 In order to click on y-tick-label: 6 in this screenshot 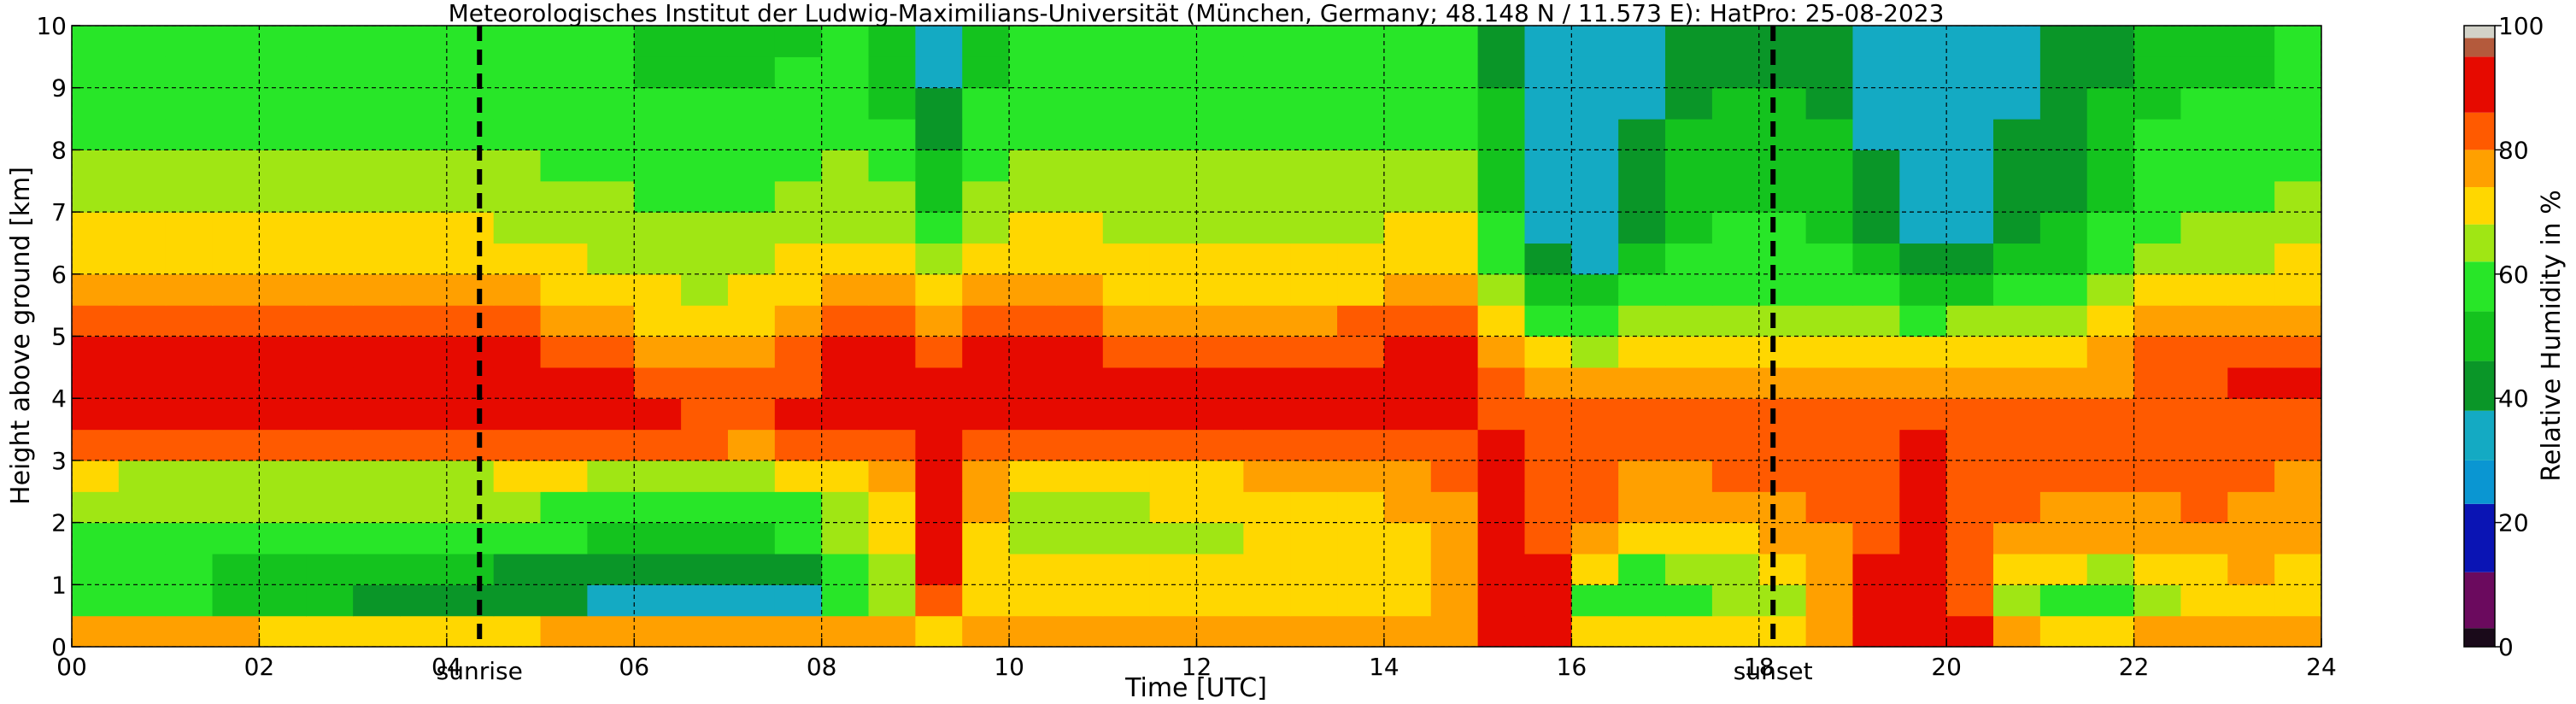, I will do `click(59, 275)`.